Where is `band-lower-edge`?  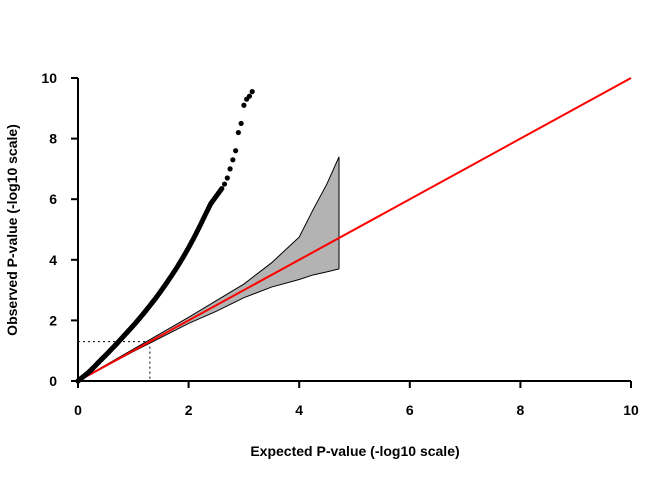
band-lower-edge is located at coordinates (208, 325).